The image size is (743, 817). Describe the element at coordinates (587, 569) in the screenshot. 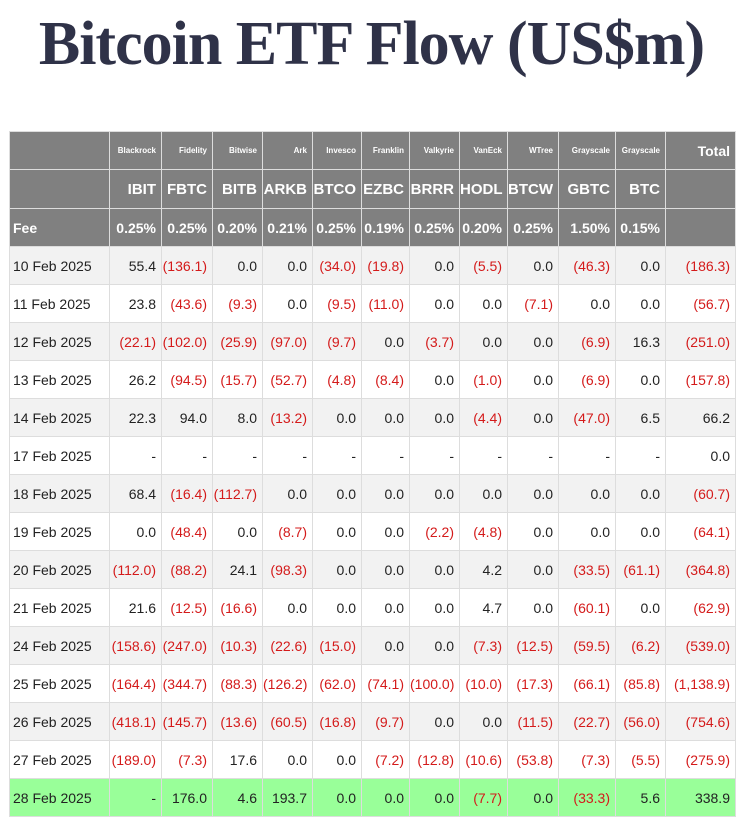

I see `flow-value-cell: (33.5)` at that location.